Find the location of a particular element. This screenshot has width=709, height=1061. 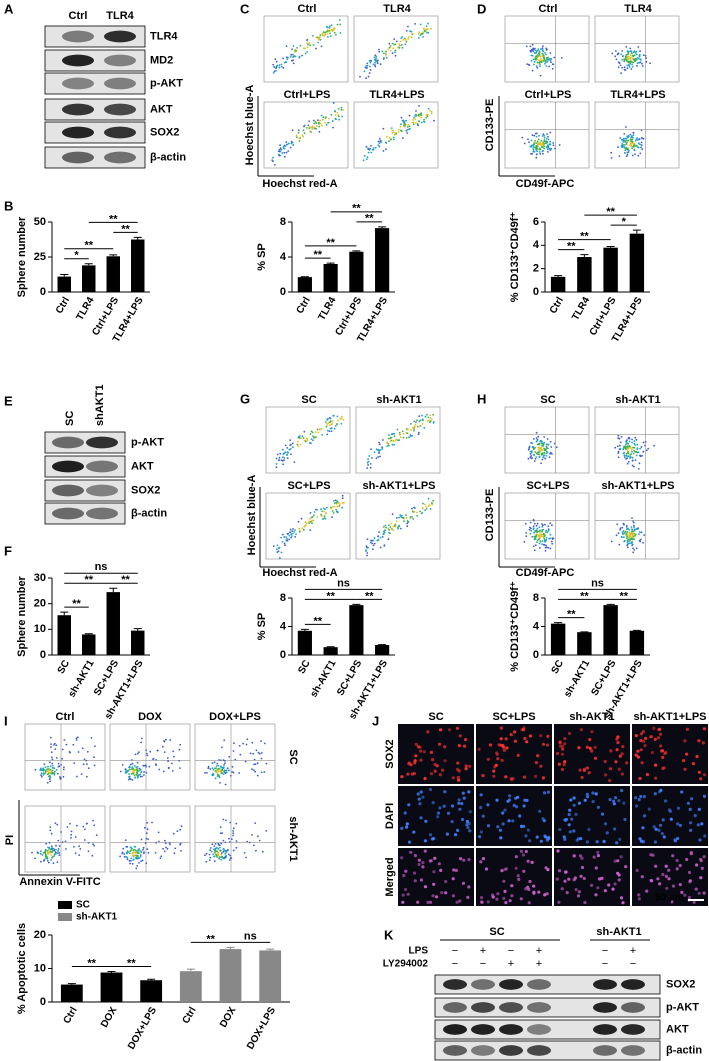

x-tick-label: TLR4 is located at coordinates (327, 309).